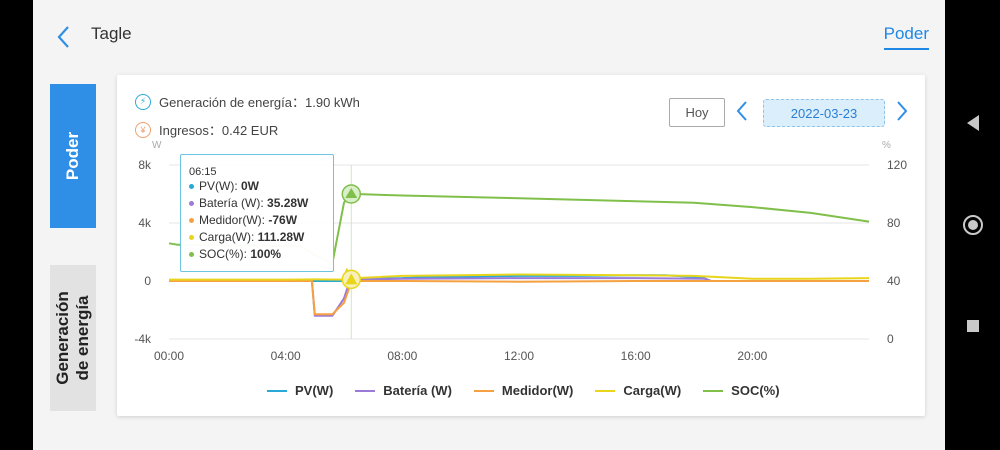 Image resolution: width=1000 pixels, height=450 pixels. What do you see at coordinates (111, 33) in the screenshot?
I see `page-title: Tagle` at bounding box center [111, 33].